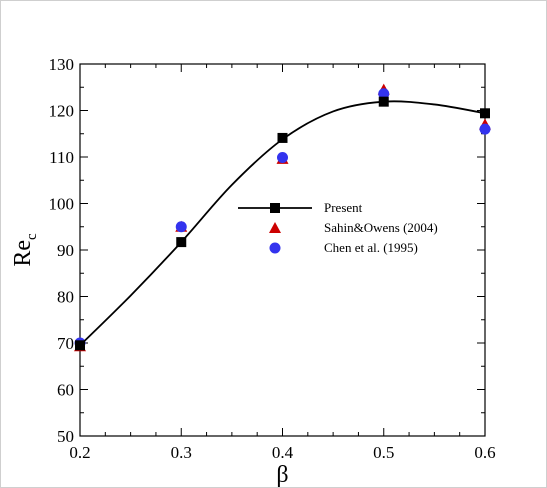  What do you see at coordinates (343, 207) in the screenshot?
I see `legend-label: Present` at bounding box center [343, 207].